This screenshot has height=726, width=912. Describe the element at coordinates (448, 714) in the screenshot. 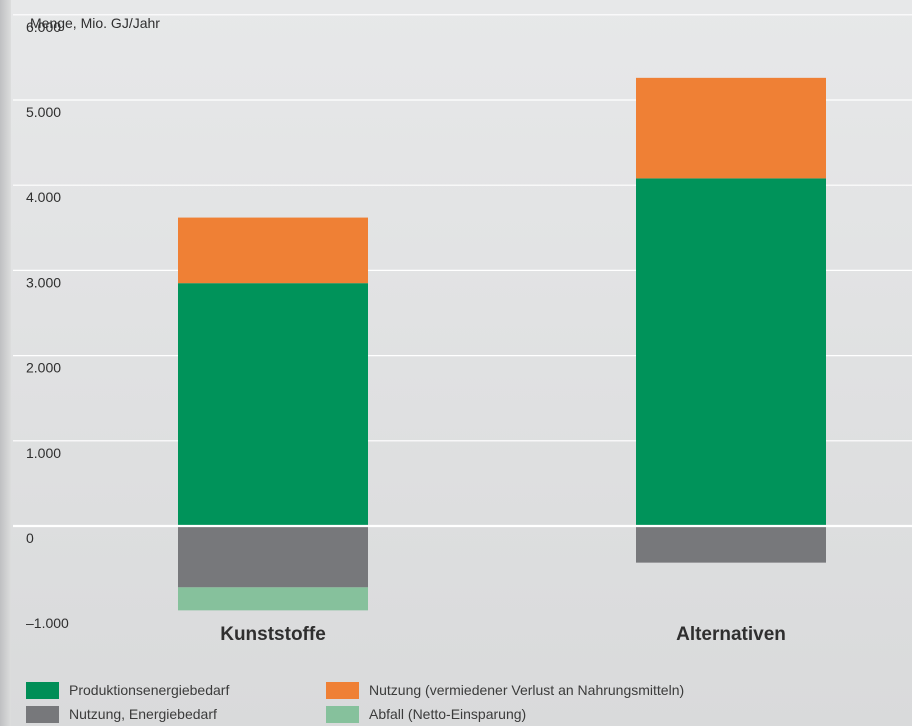

I see `legend-label-abfall: Abfall (Netto-Einsparung)` at that location.